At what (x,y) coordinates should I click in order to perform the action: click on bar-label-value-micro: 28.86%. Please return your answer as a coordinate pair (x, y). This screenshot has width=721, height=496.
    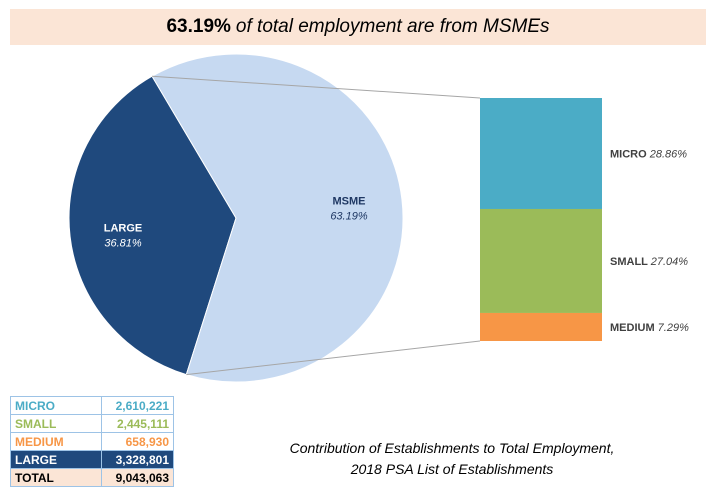
    Looking at the image, I should click on (668, 154).